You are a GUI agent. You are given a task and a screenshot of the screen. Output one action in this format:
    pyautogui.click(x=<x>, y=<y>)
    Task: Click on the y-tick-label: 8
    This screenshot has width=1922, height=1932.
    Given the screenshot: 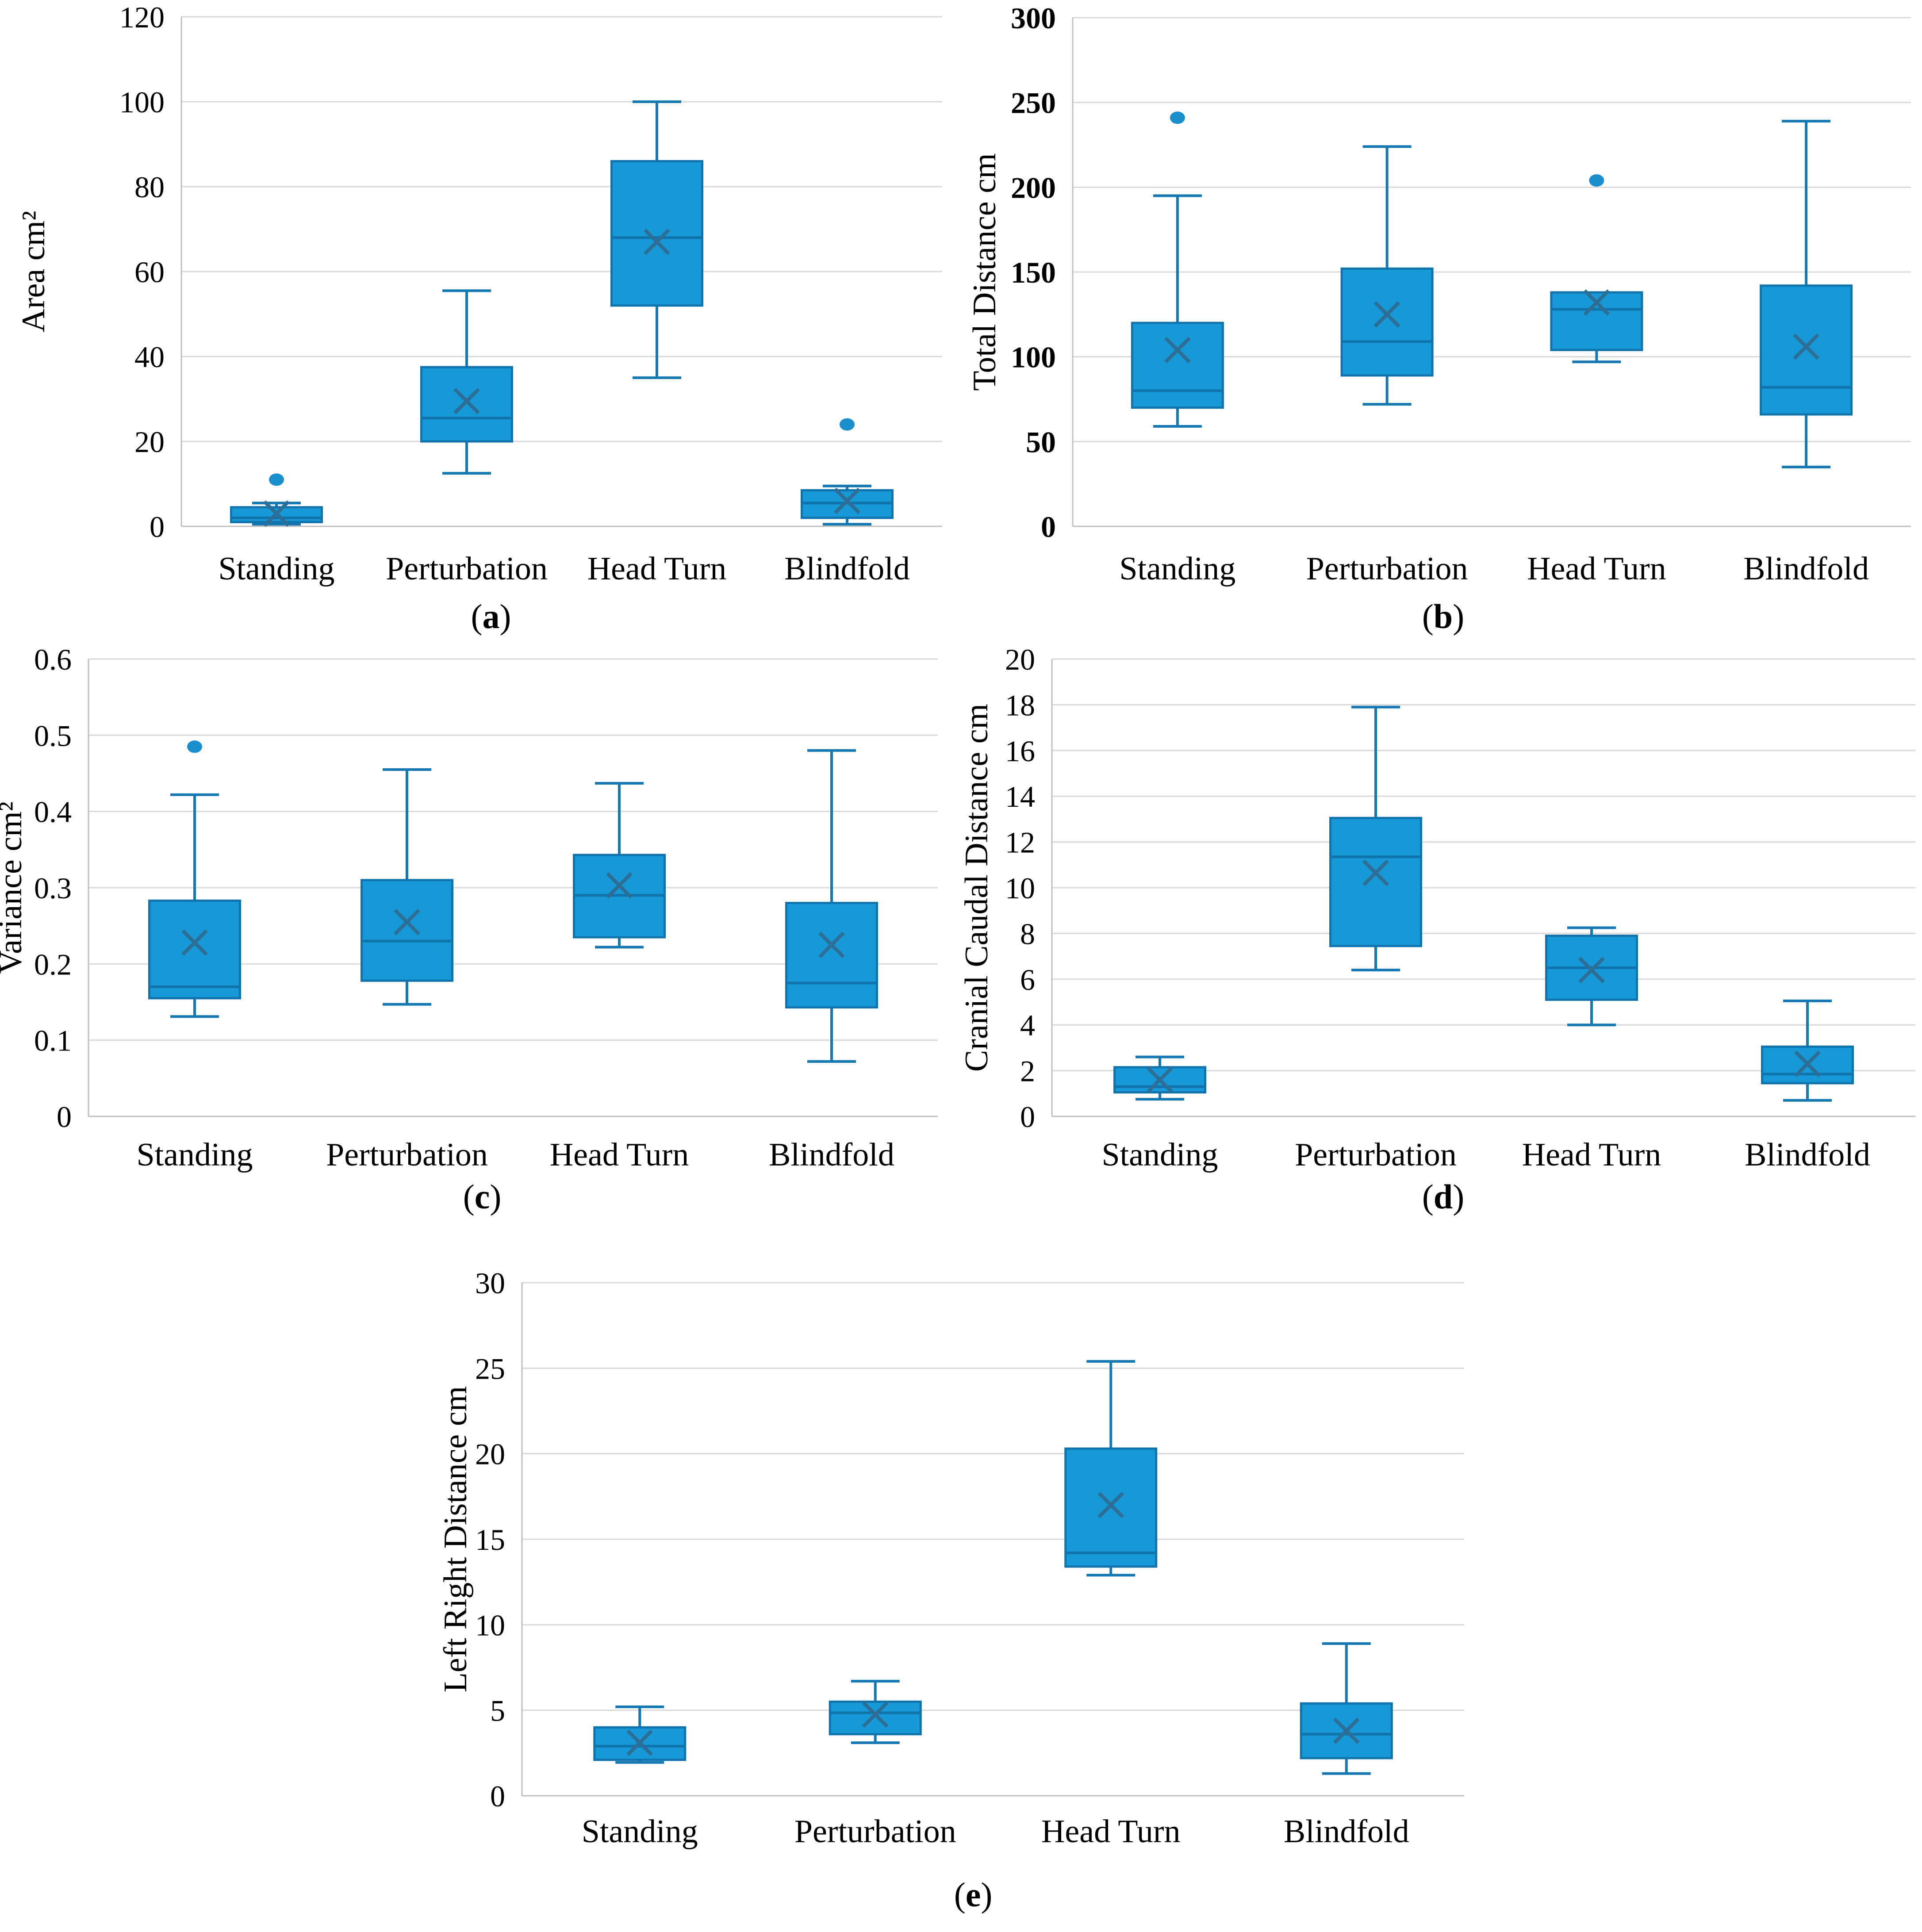 What is the action you would take?
    pyautogui.click(x=1027, y=934)
    